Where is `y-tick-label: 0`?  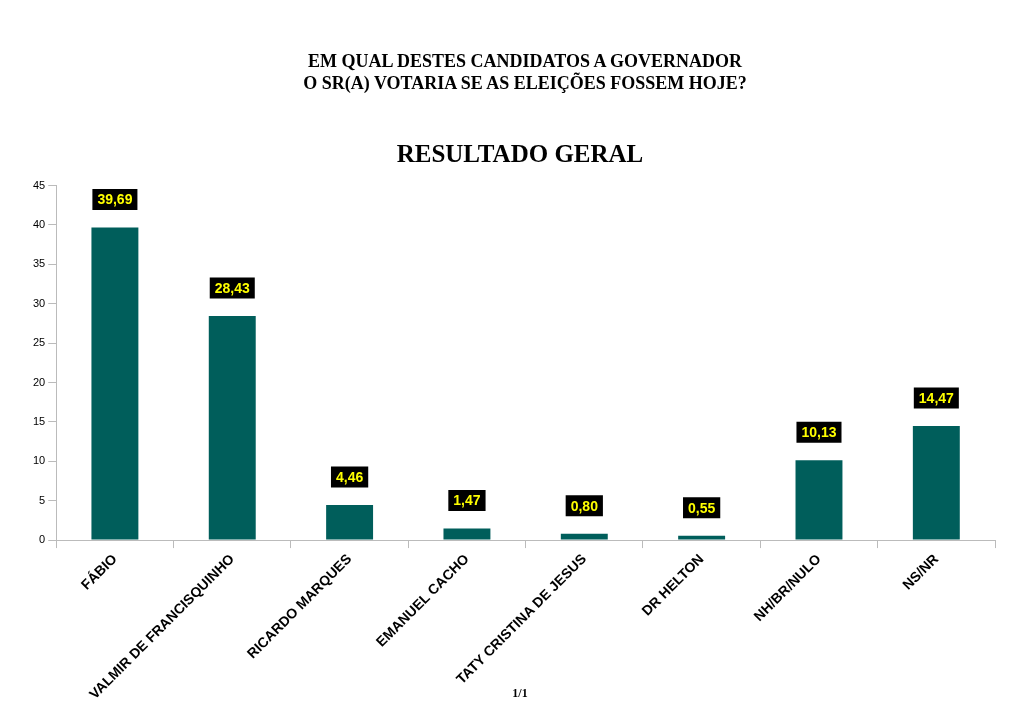
y-tick-label: 0 is located at coordinates (42, 539).